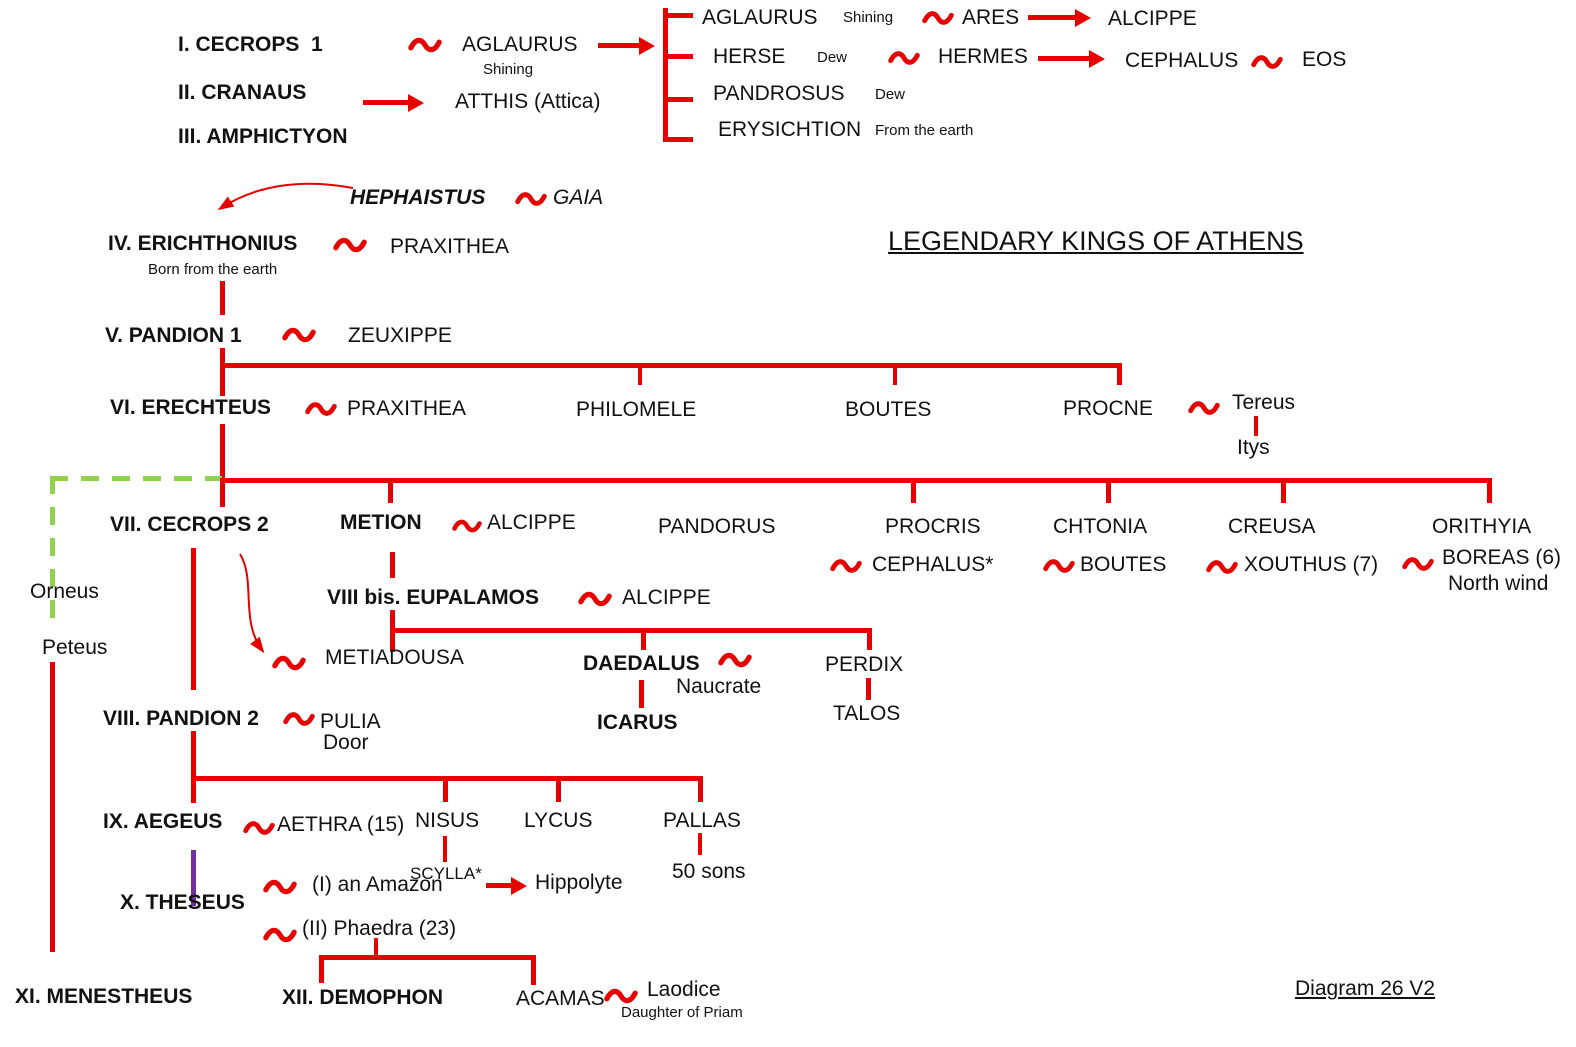 The width and height of the screenshot is (1576, 1047). I want to click on node-cephalus: CEPHALUS, so click(1182, 60).